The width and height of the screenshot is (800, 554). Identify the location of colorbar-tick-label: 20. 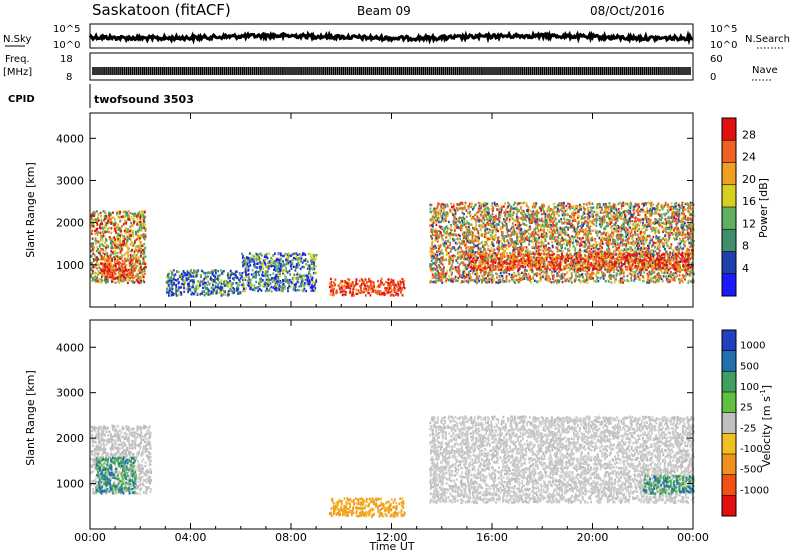
(749, 179).